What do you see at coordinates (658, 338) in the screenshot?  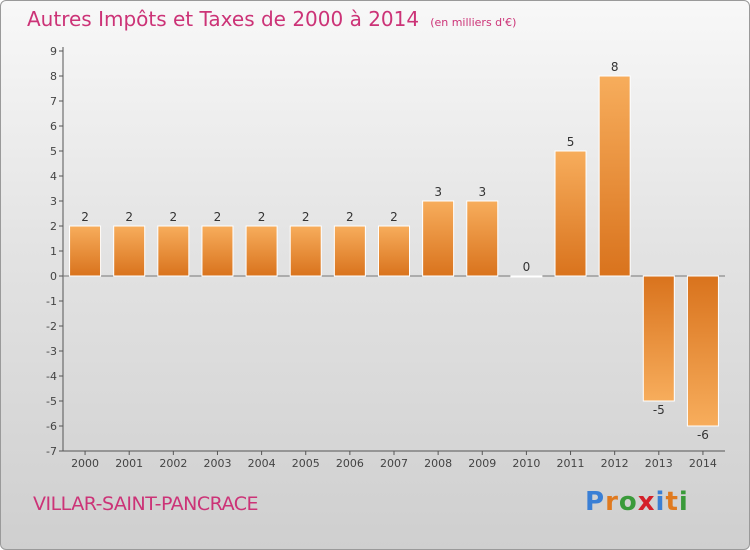 I see `bar-2013` at bounding box center [658, 338].